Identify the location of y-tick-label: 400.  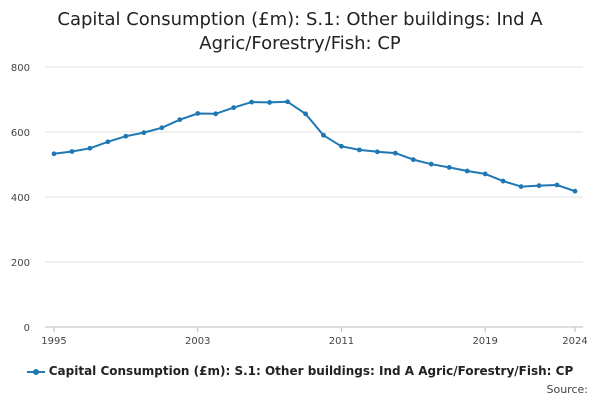
(20, 198).